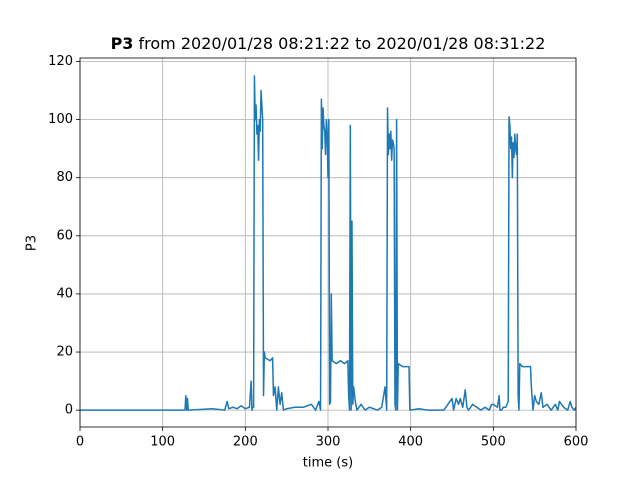 The height and width of the screenshot is (484, 640). I want to click on x-tick-label: 300, so click(328, 442).